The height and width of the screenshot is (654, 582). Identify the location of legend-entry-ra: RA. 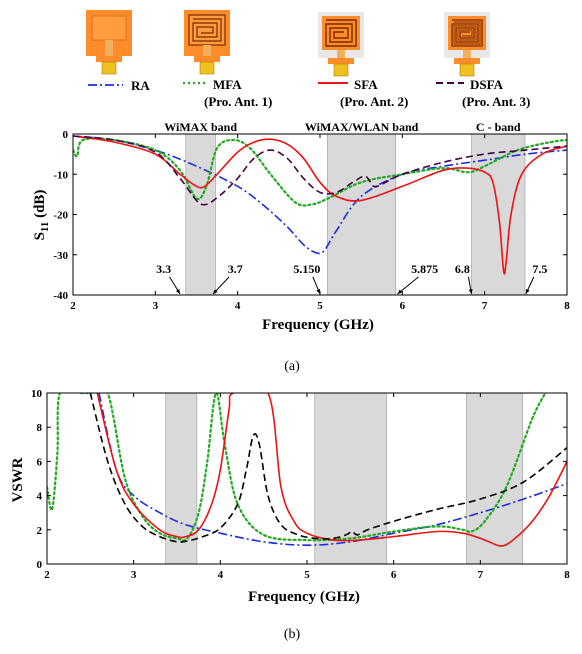
(119, 85).